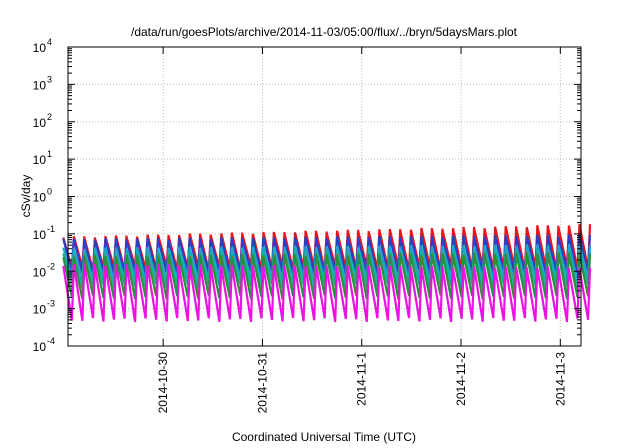 The width and height of the screenshot is (640, 448). What do you see at coordinates (51, 341) in the screenshot?
I see `y-tick-exponent: -4` at bounding box center [51, 341].